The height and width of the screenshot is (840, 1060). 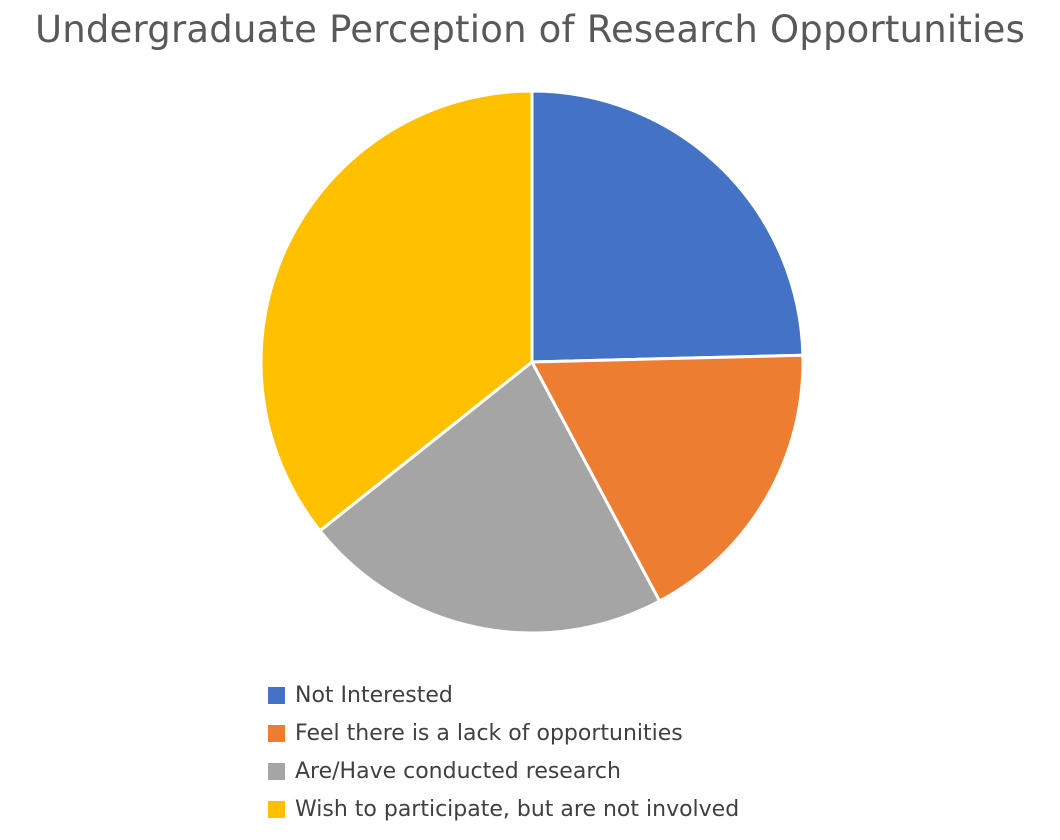 I want to click on legend-label: Not Interested, so click(x=374, y=695).